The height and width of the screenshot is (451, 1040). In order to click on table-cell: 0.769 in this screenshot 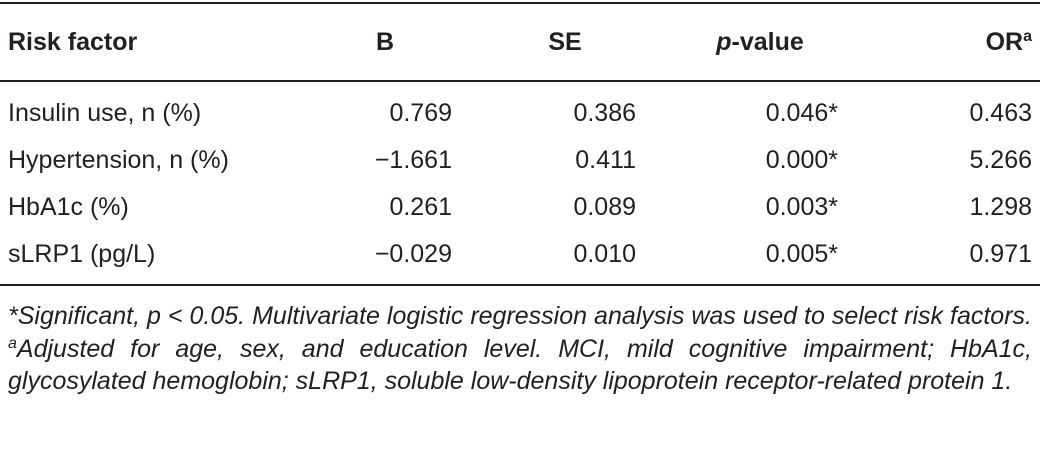, I will do `click(420, 113)`.